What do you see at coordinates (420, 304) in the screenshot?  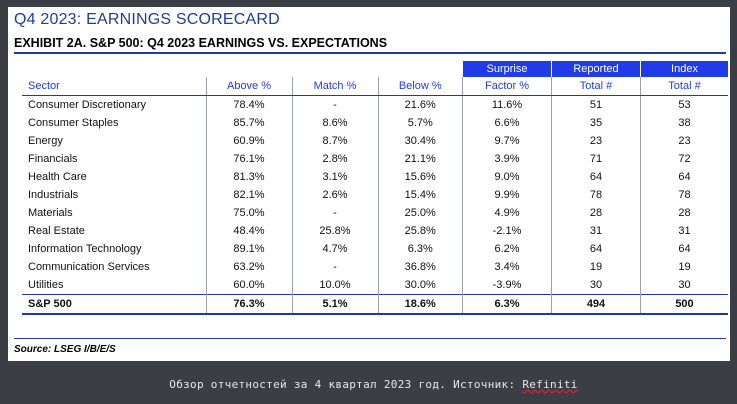 I see `cell-below: 18.6%` at bounding box center [420, 304].